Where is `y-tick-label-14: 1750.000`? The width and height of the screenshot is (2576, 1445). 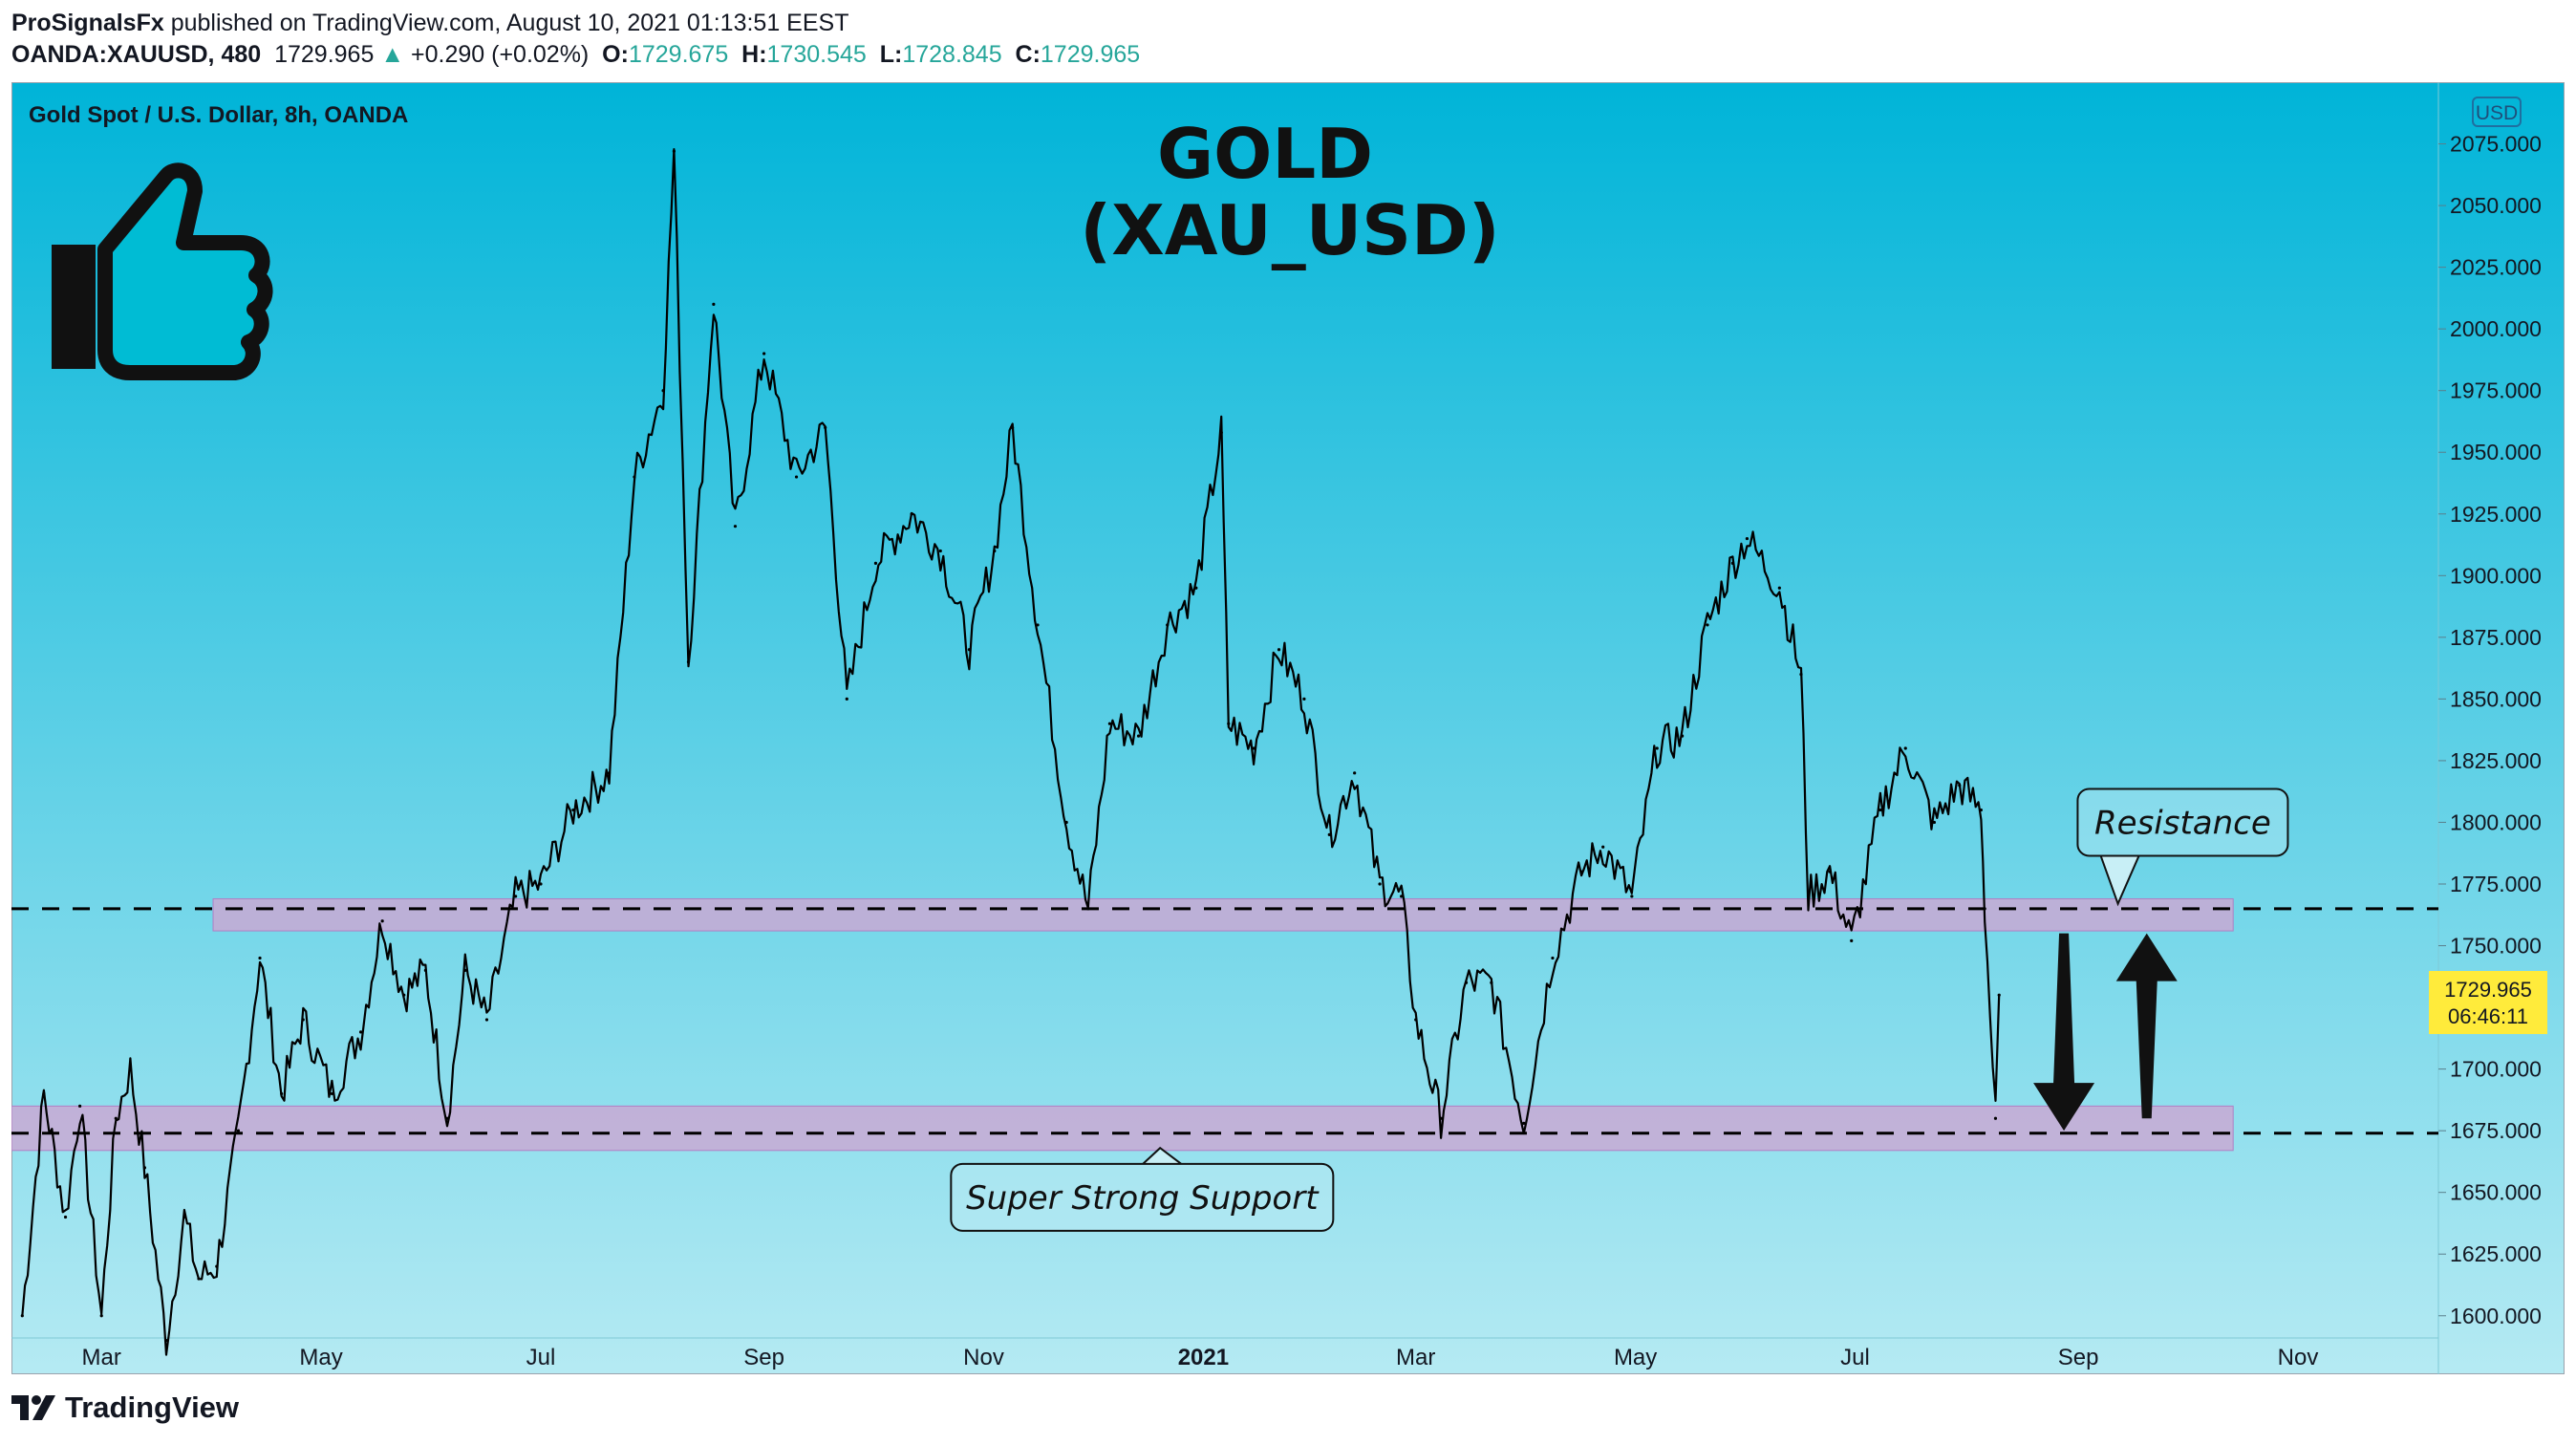 y-tick-label-14: 1750.000 is located at coordinates (2496, 946).